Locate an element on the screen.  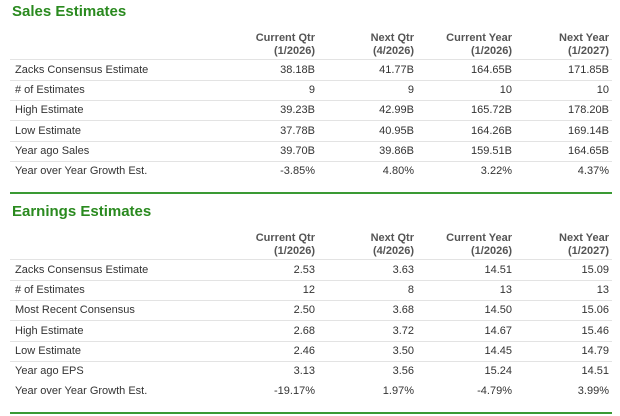
cell-value: 165.72B is located at coordinates (491, 110).